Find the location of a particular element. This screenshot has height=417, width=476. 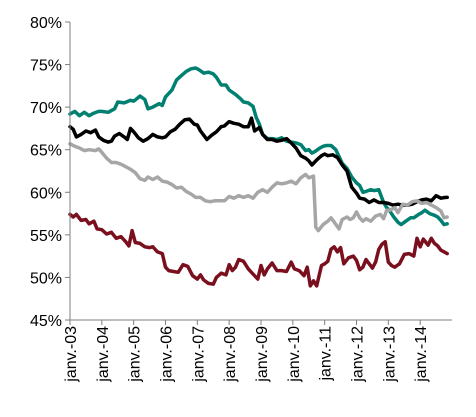

x-tick-label: janv.-10 is located at coordinates (294, 354).